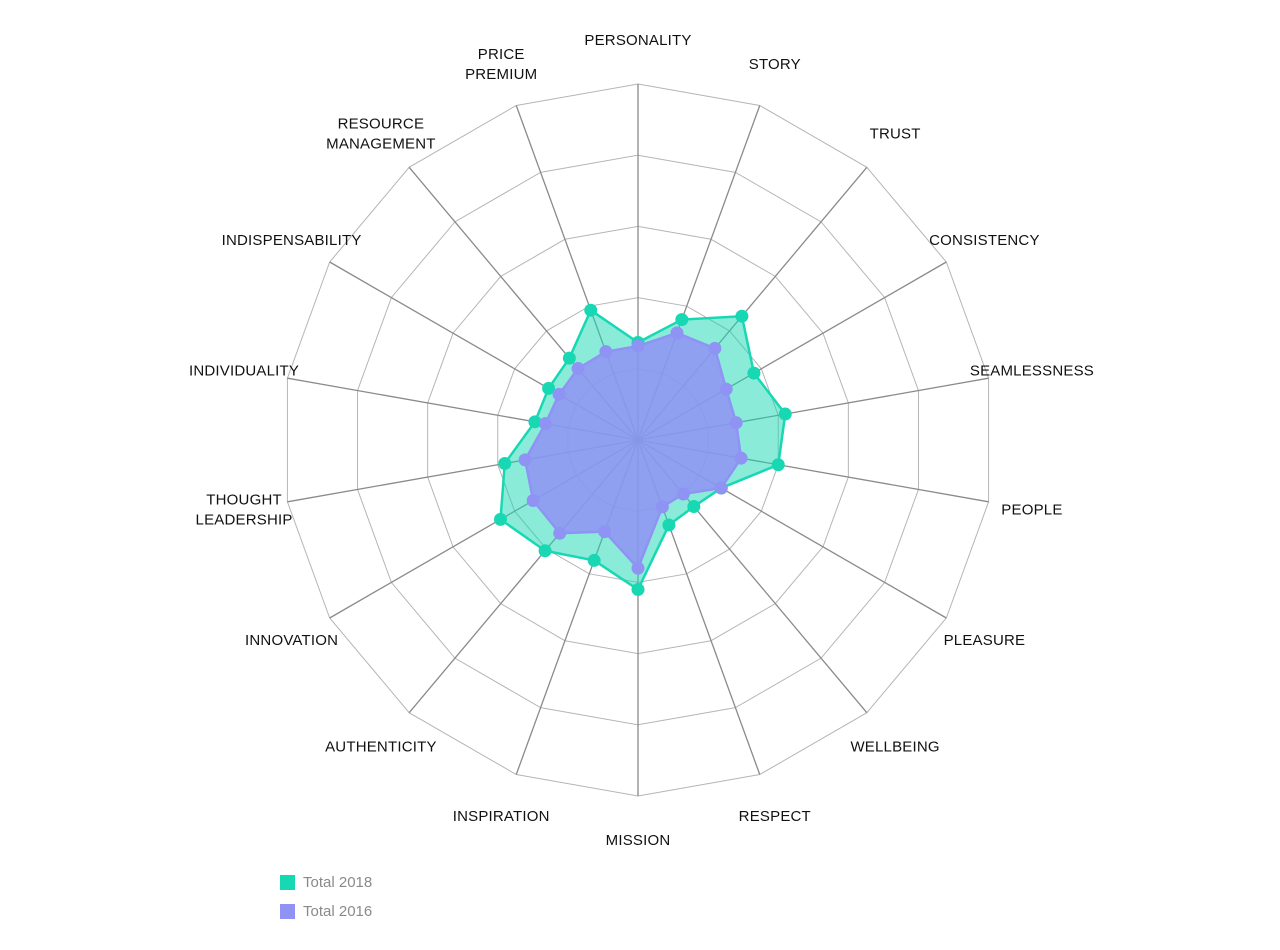 Image resolution: width=1280 pixels, height=950 pixels. I want to click on axis-label-8: RESPECT, so click(775, 816).